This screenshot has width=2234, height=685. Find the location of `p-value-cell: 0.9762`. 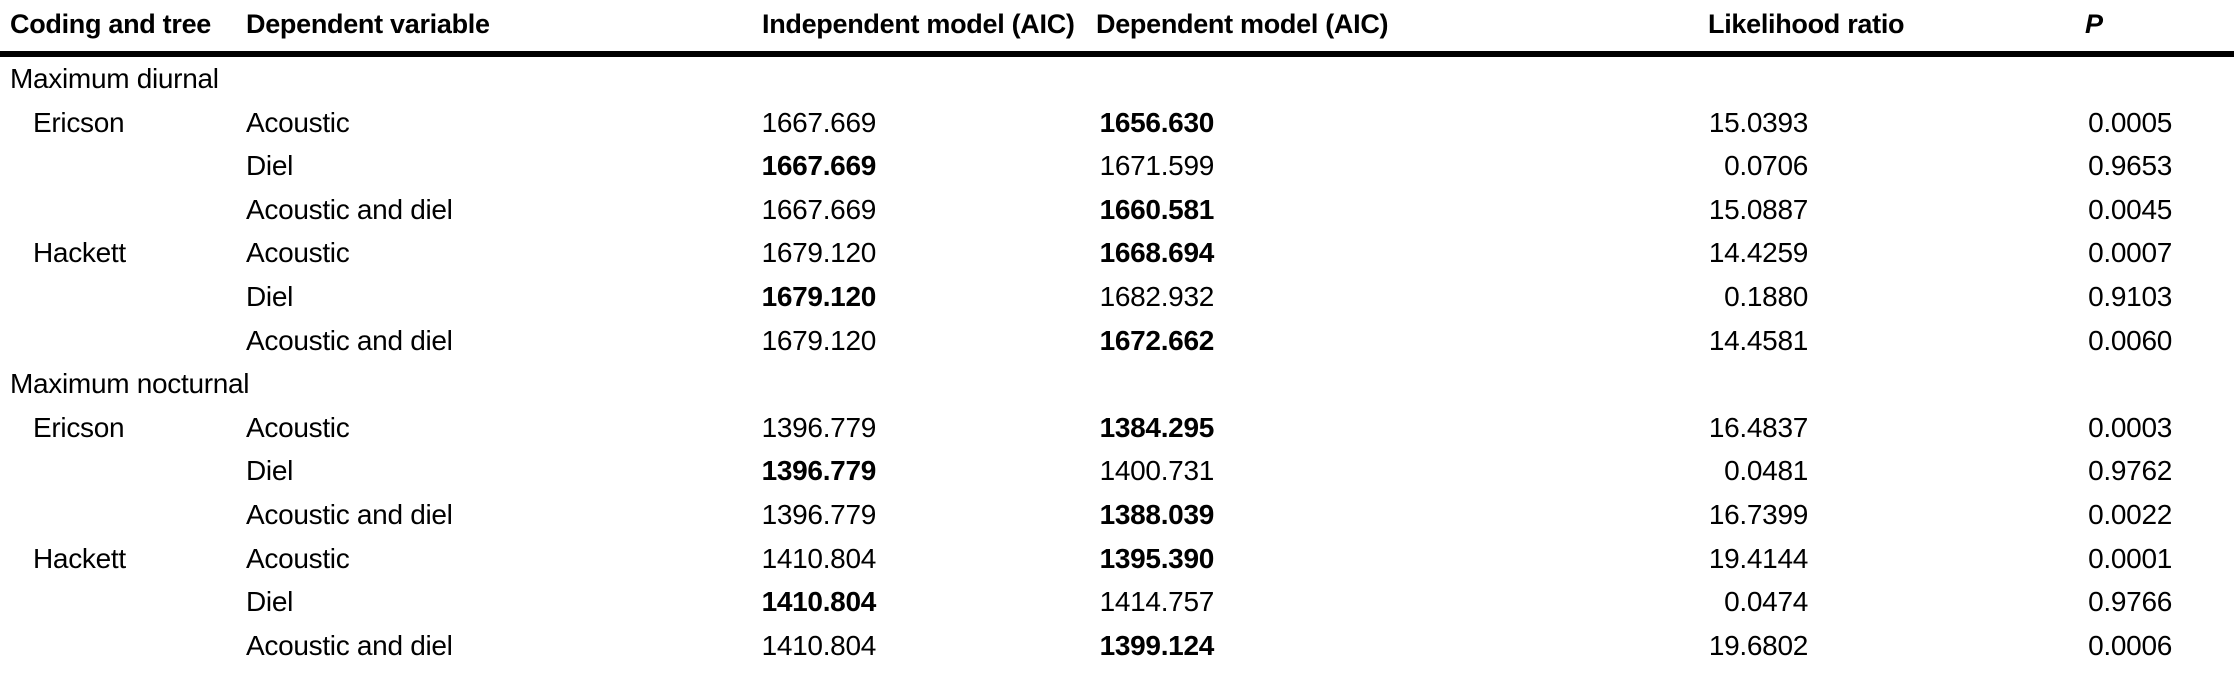

p-value-cell: 0.9762 is located at coordinates (2159, 471).